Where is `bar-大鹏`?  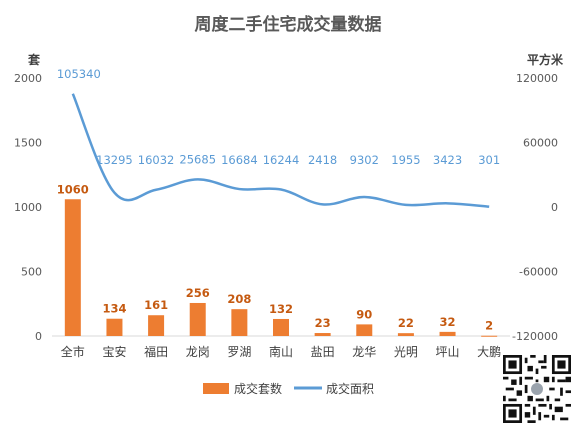
bar-大鹏 is located at coordinates (489, 336).